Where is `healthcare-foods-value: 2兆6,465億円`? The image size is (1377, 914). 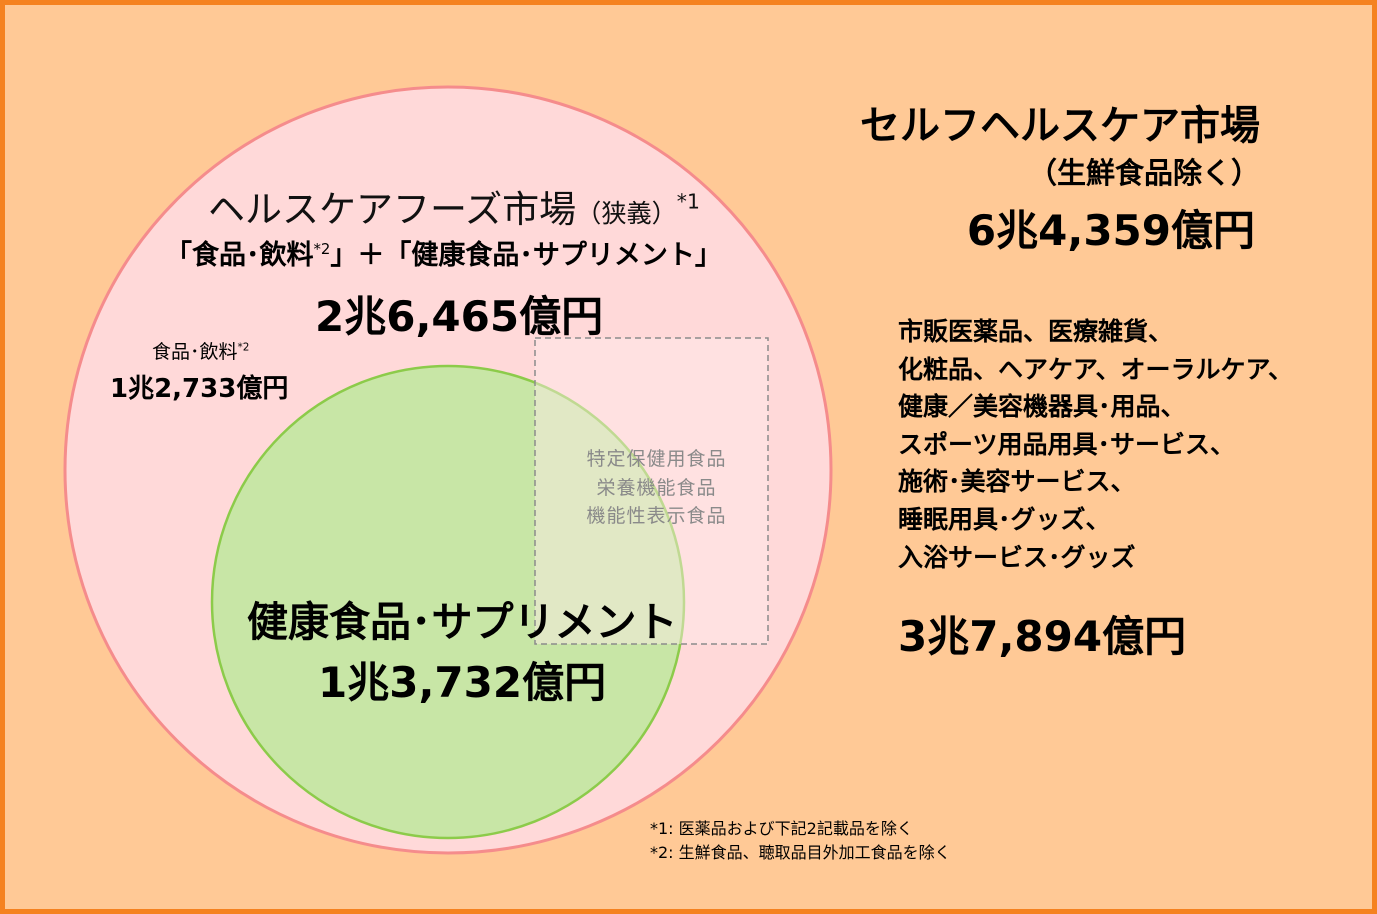 healthcare-foods-value: 2兆6,465億円 is located at coordinates (459, 316).